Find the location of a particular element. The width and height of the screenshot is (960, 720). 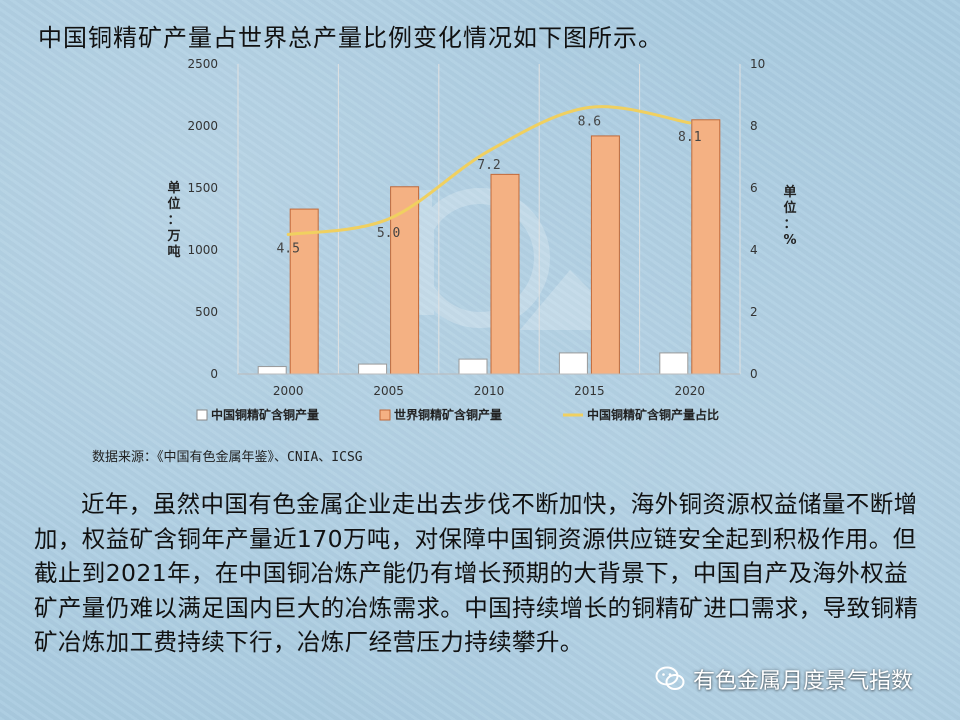

wechat-icon is located at coordinates (670, 678).